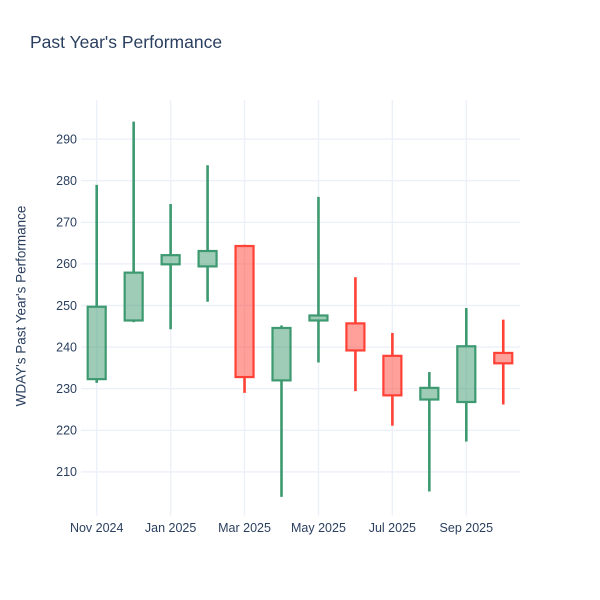 Image resolution: width=600 pixels, height=600 pixels. Describe the element at coordinates (66, 431) in the screenshot. I see `y-tick-label: 220` at that location.